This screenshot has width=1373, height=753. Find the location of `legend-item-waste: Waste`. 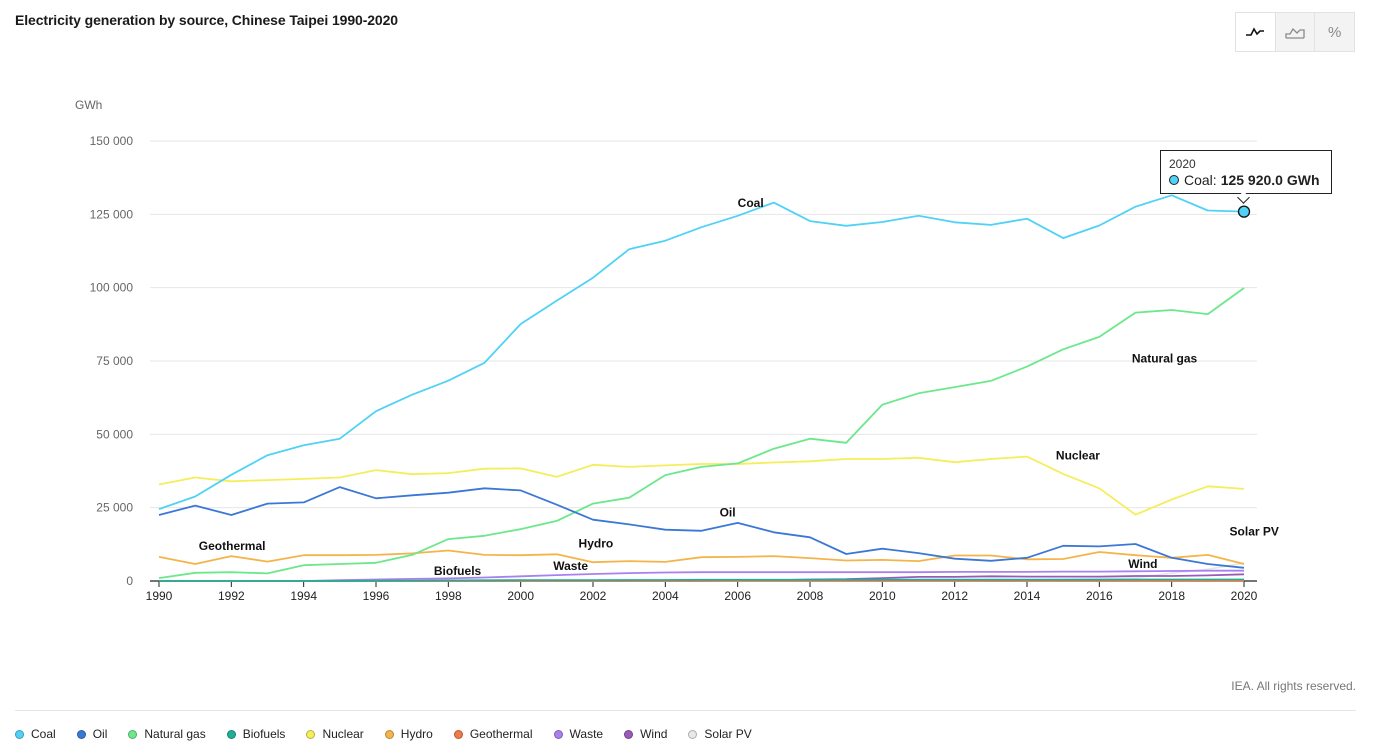

legend-item-waste: Waste is located at coordinates (578, 734).